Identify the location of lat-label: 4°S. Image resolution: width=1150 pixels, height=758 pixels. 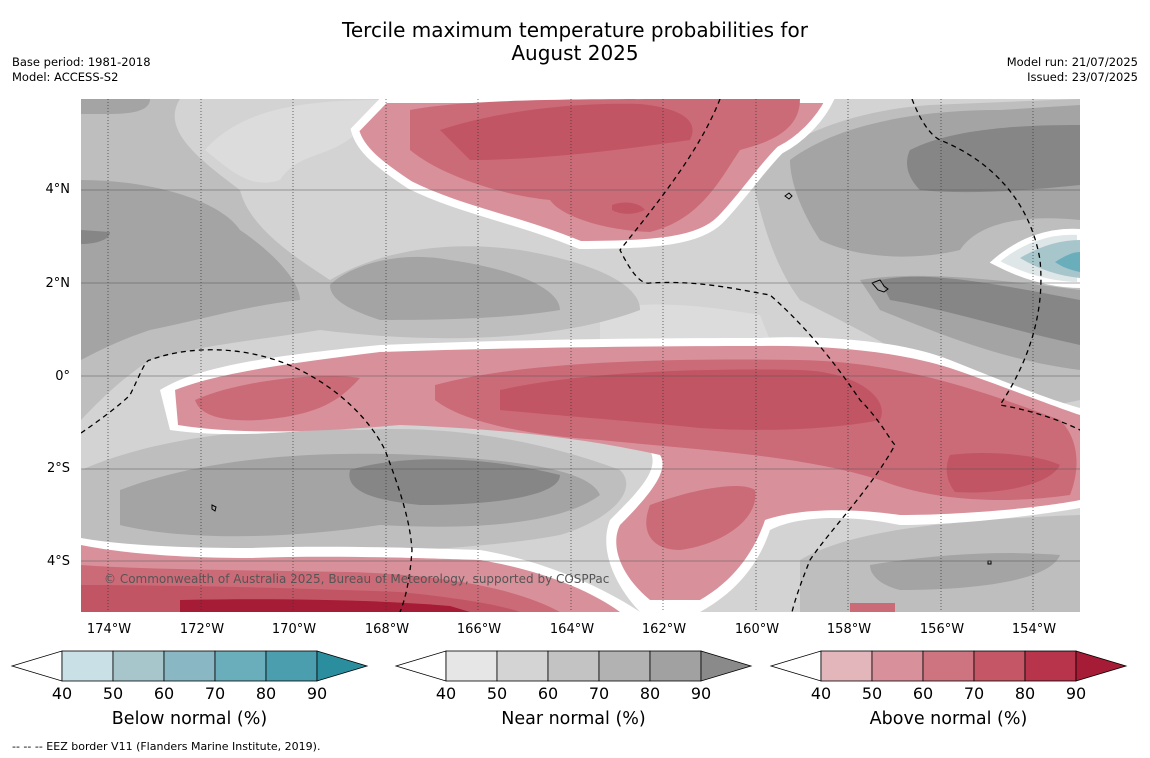
(58, 561).